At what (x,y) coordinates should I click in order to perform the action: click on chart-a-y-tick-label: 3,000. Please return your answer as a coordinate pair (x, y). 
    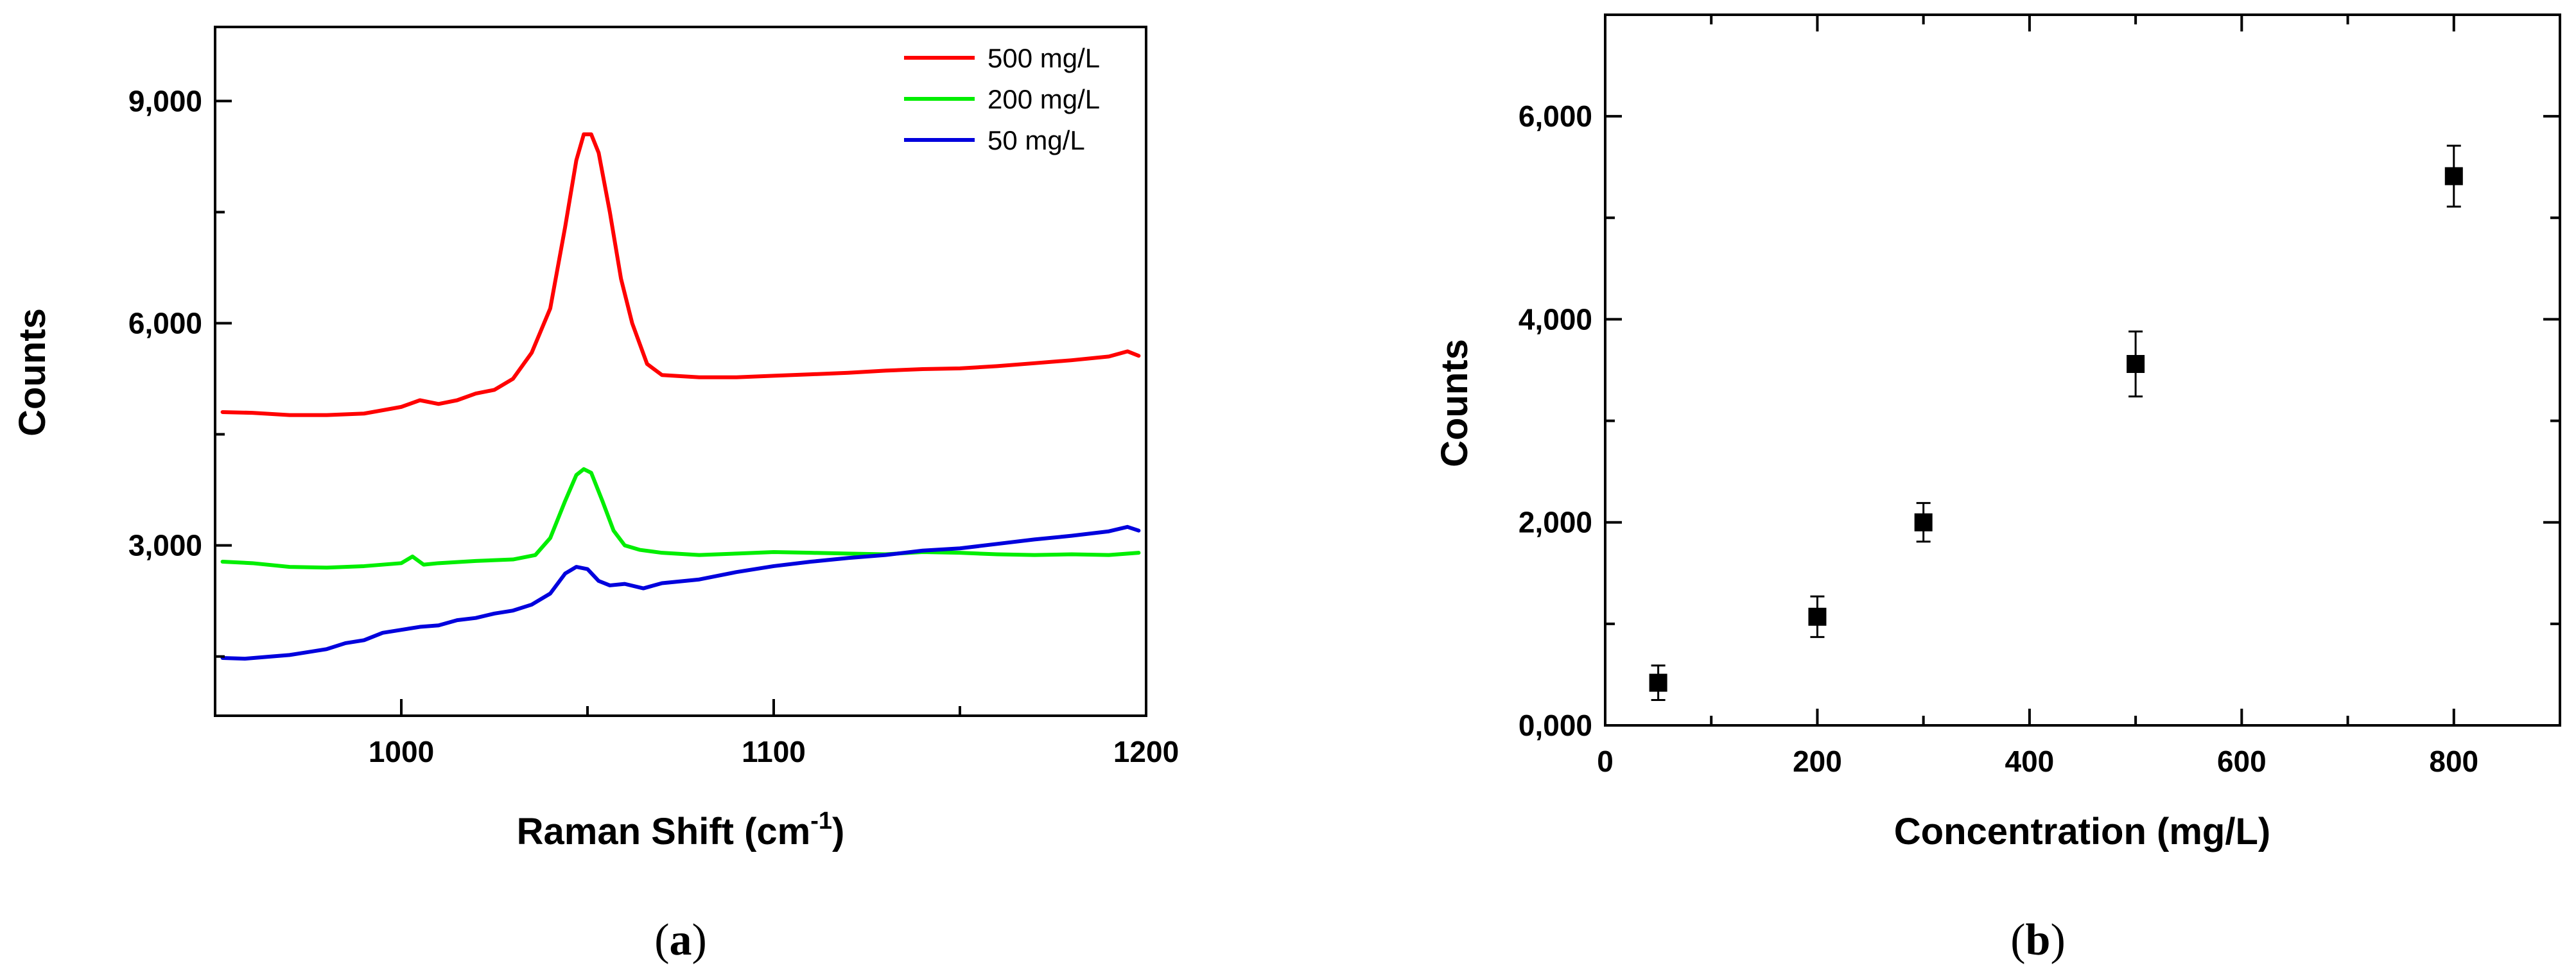
    Looking at the image, I should click on (165, 545).